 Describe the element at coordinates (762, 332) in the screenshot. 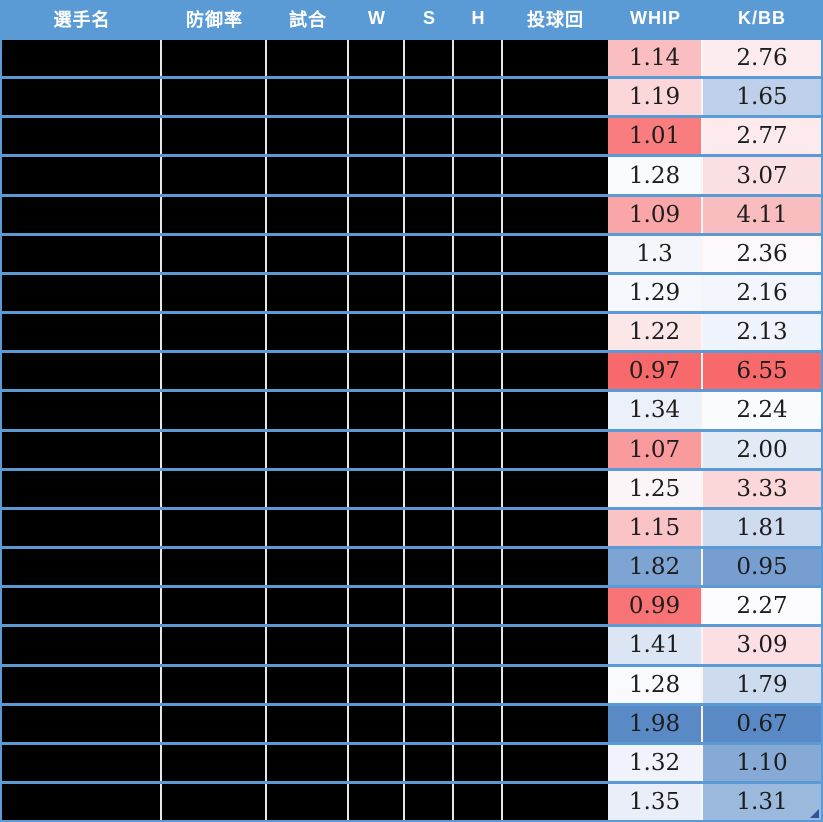

I see `cell-kbb: 2.13` at that location.